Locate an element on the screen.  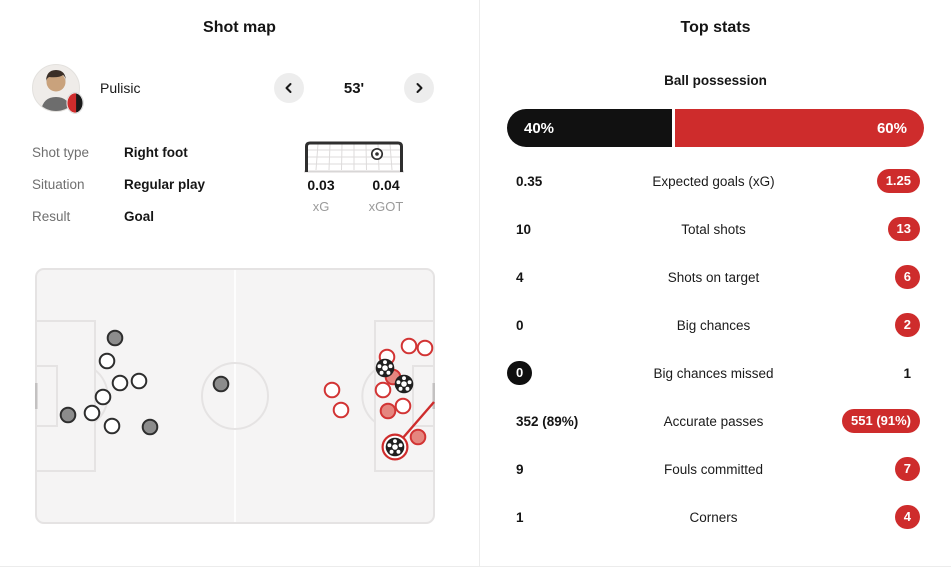
stat-value-left: 9 is located at coordinates (520, 469).